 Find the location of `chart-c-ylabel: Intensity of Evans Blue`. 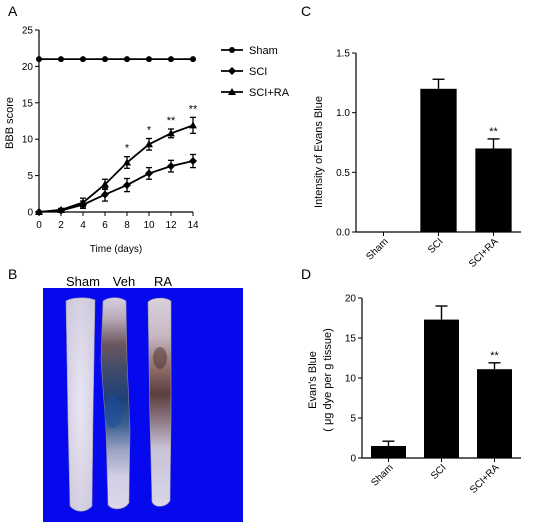

chart-c-ylabel: Intensity of Evans Blue is located at coordinates (319, 152).